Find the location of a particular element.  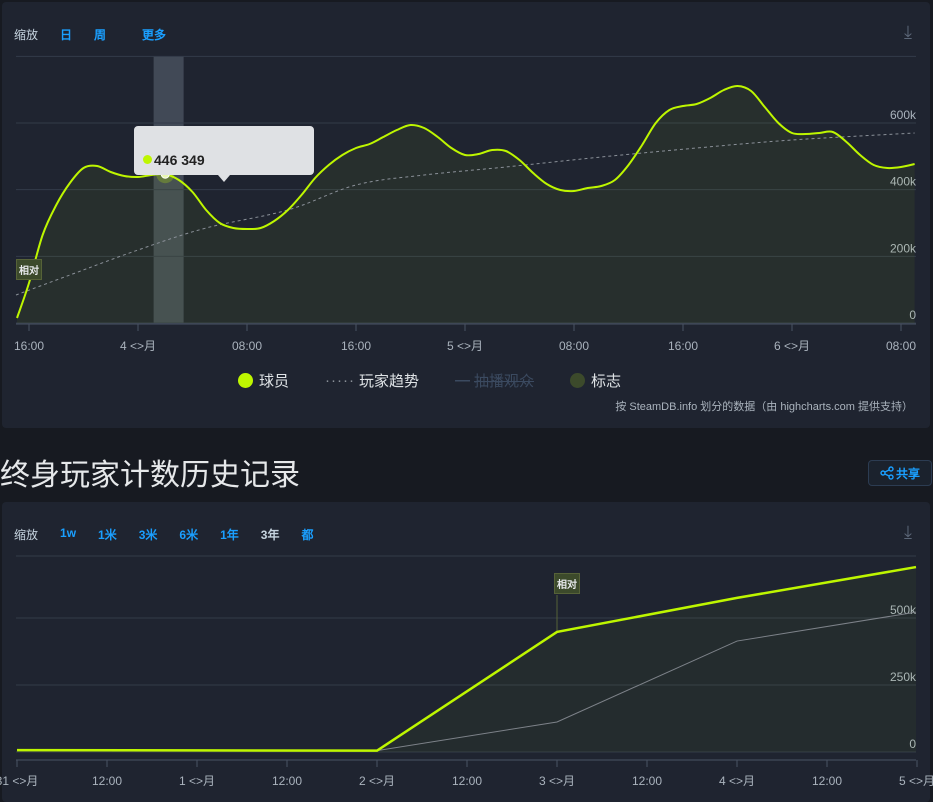

legend-item-viewers: —抽播观众 is located at coordinates (494, 380).